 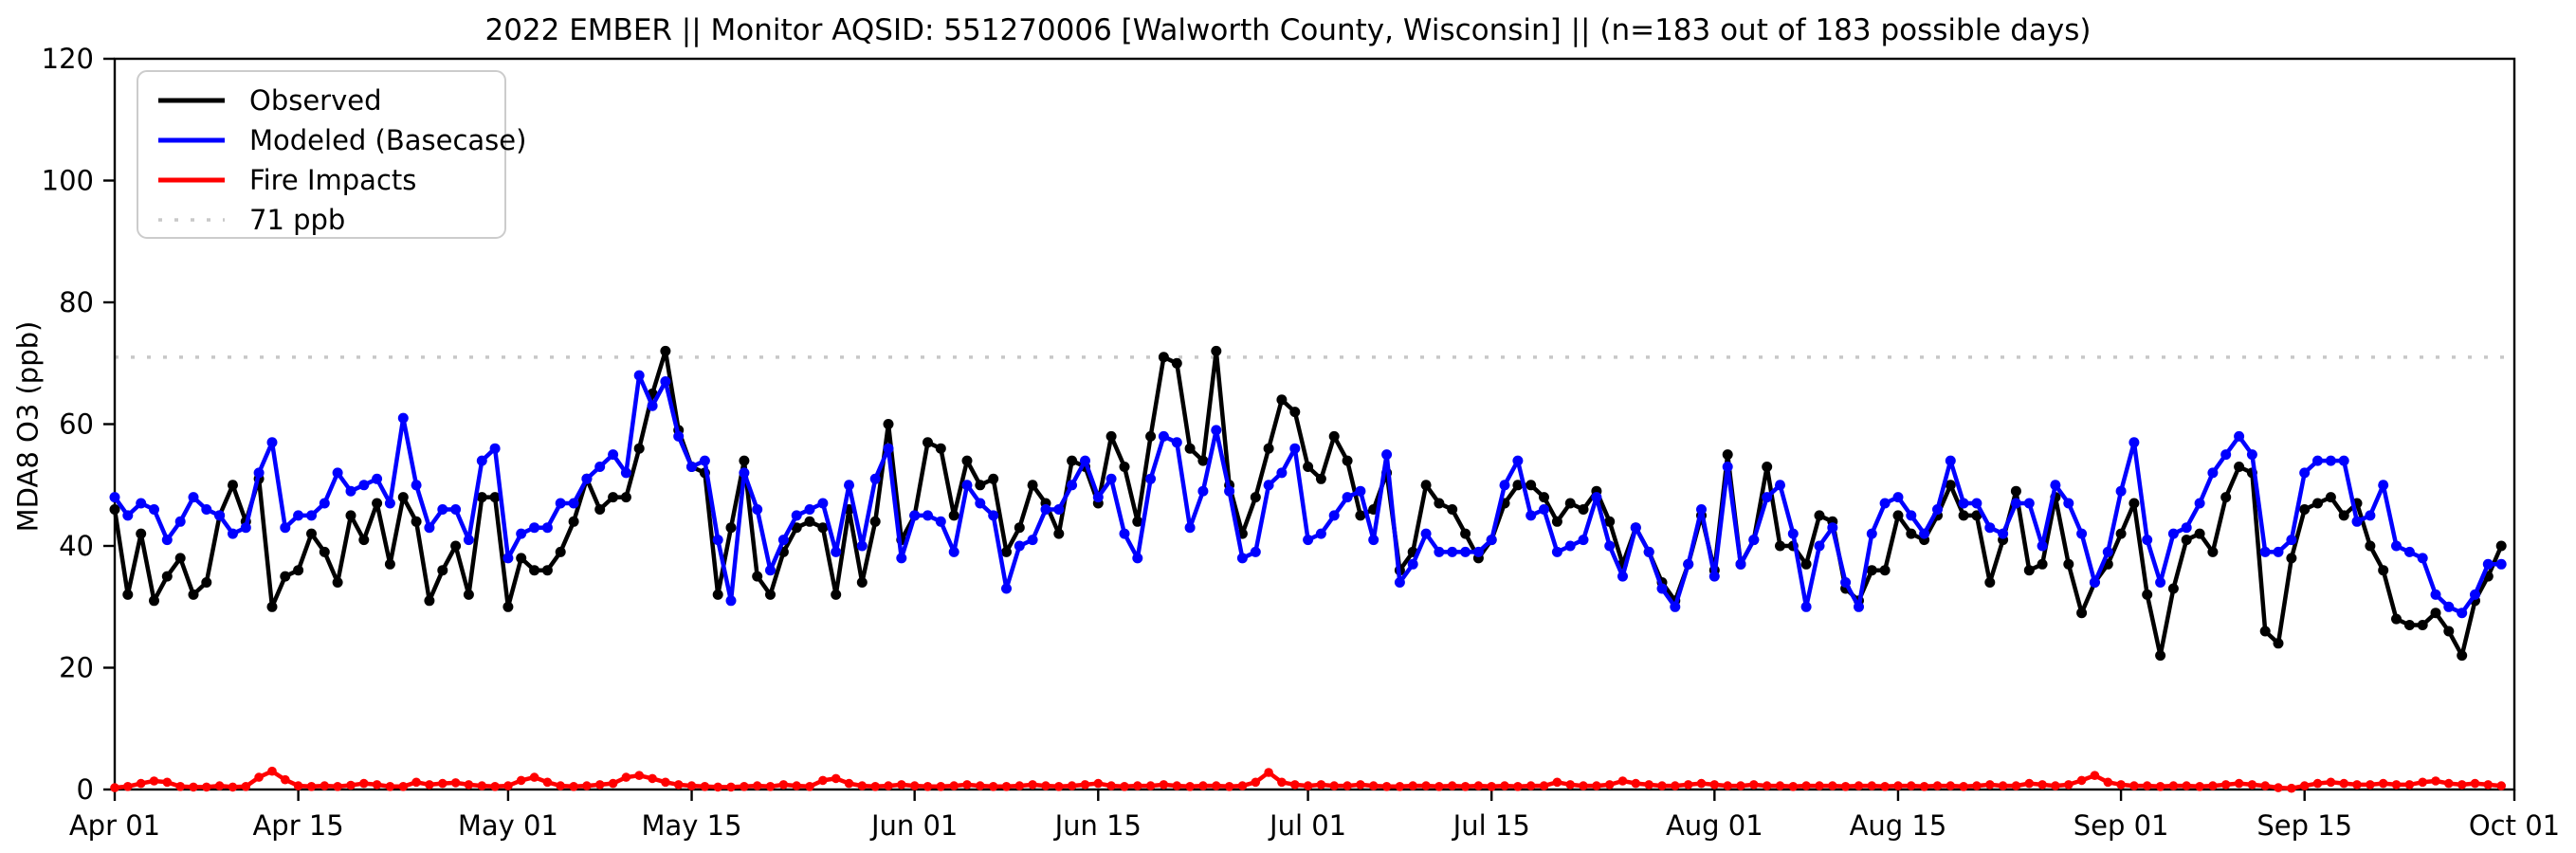 I want to click on x-tick-label: Apr 15, so click(x=297, y=825).